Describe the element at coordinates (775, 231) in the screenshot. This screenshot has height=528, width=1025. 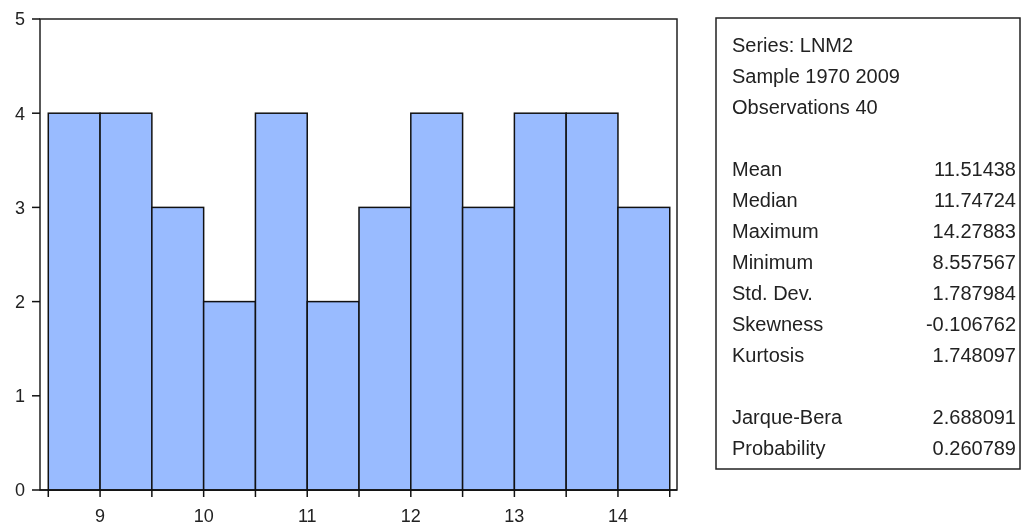
I see `category-label: Maximum` at that location.